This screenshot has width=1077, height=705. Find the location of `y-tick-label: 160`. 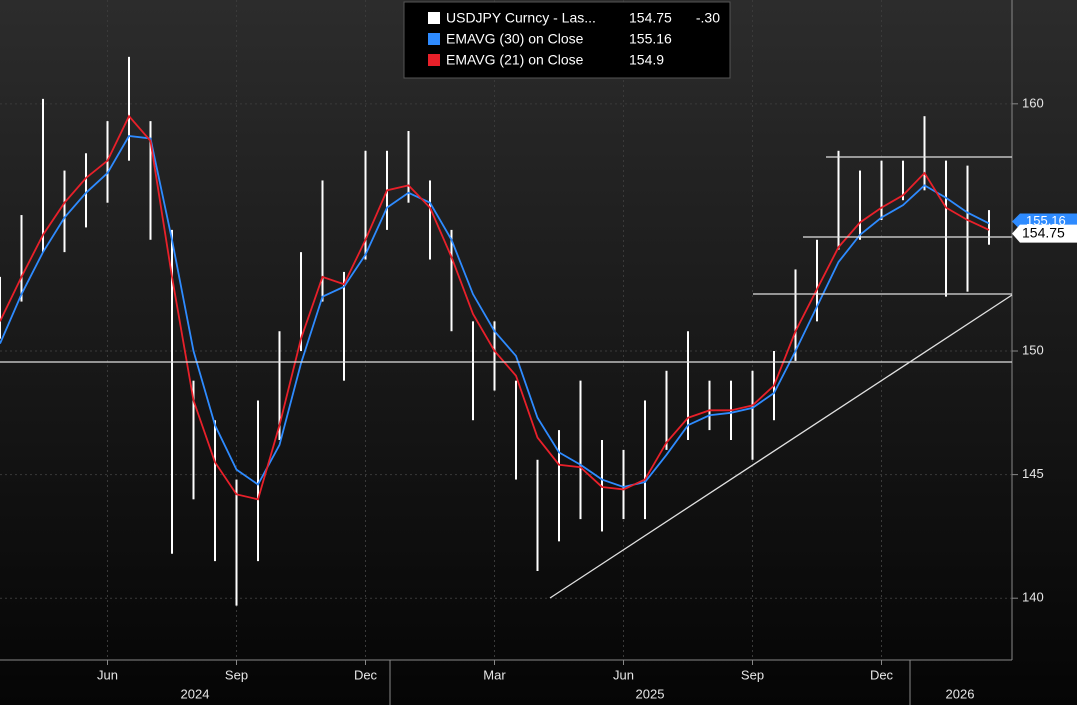

y-tick-label: 160 is located at coordinates (1033, 102).